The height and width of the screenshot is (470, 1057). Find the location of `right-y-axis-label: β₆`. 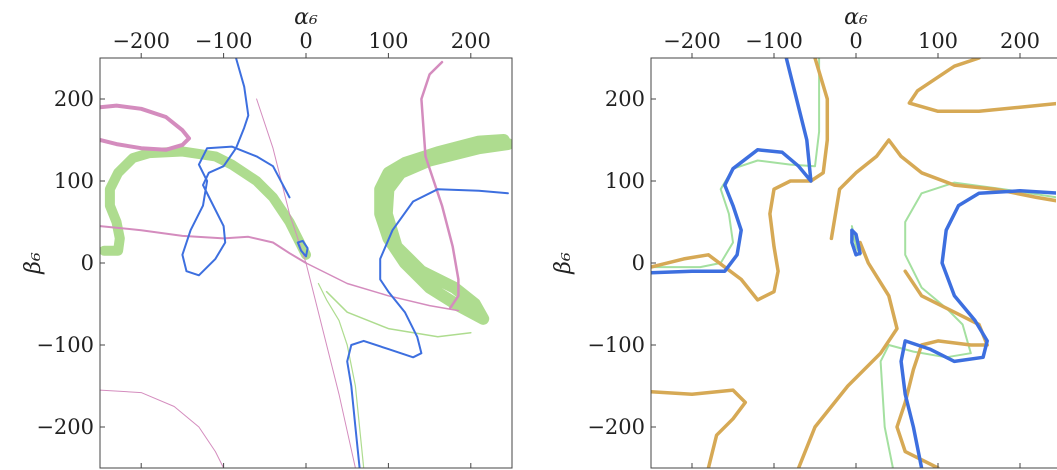

right-y-axis-label: β₆ is located at coordinates (563, 263).